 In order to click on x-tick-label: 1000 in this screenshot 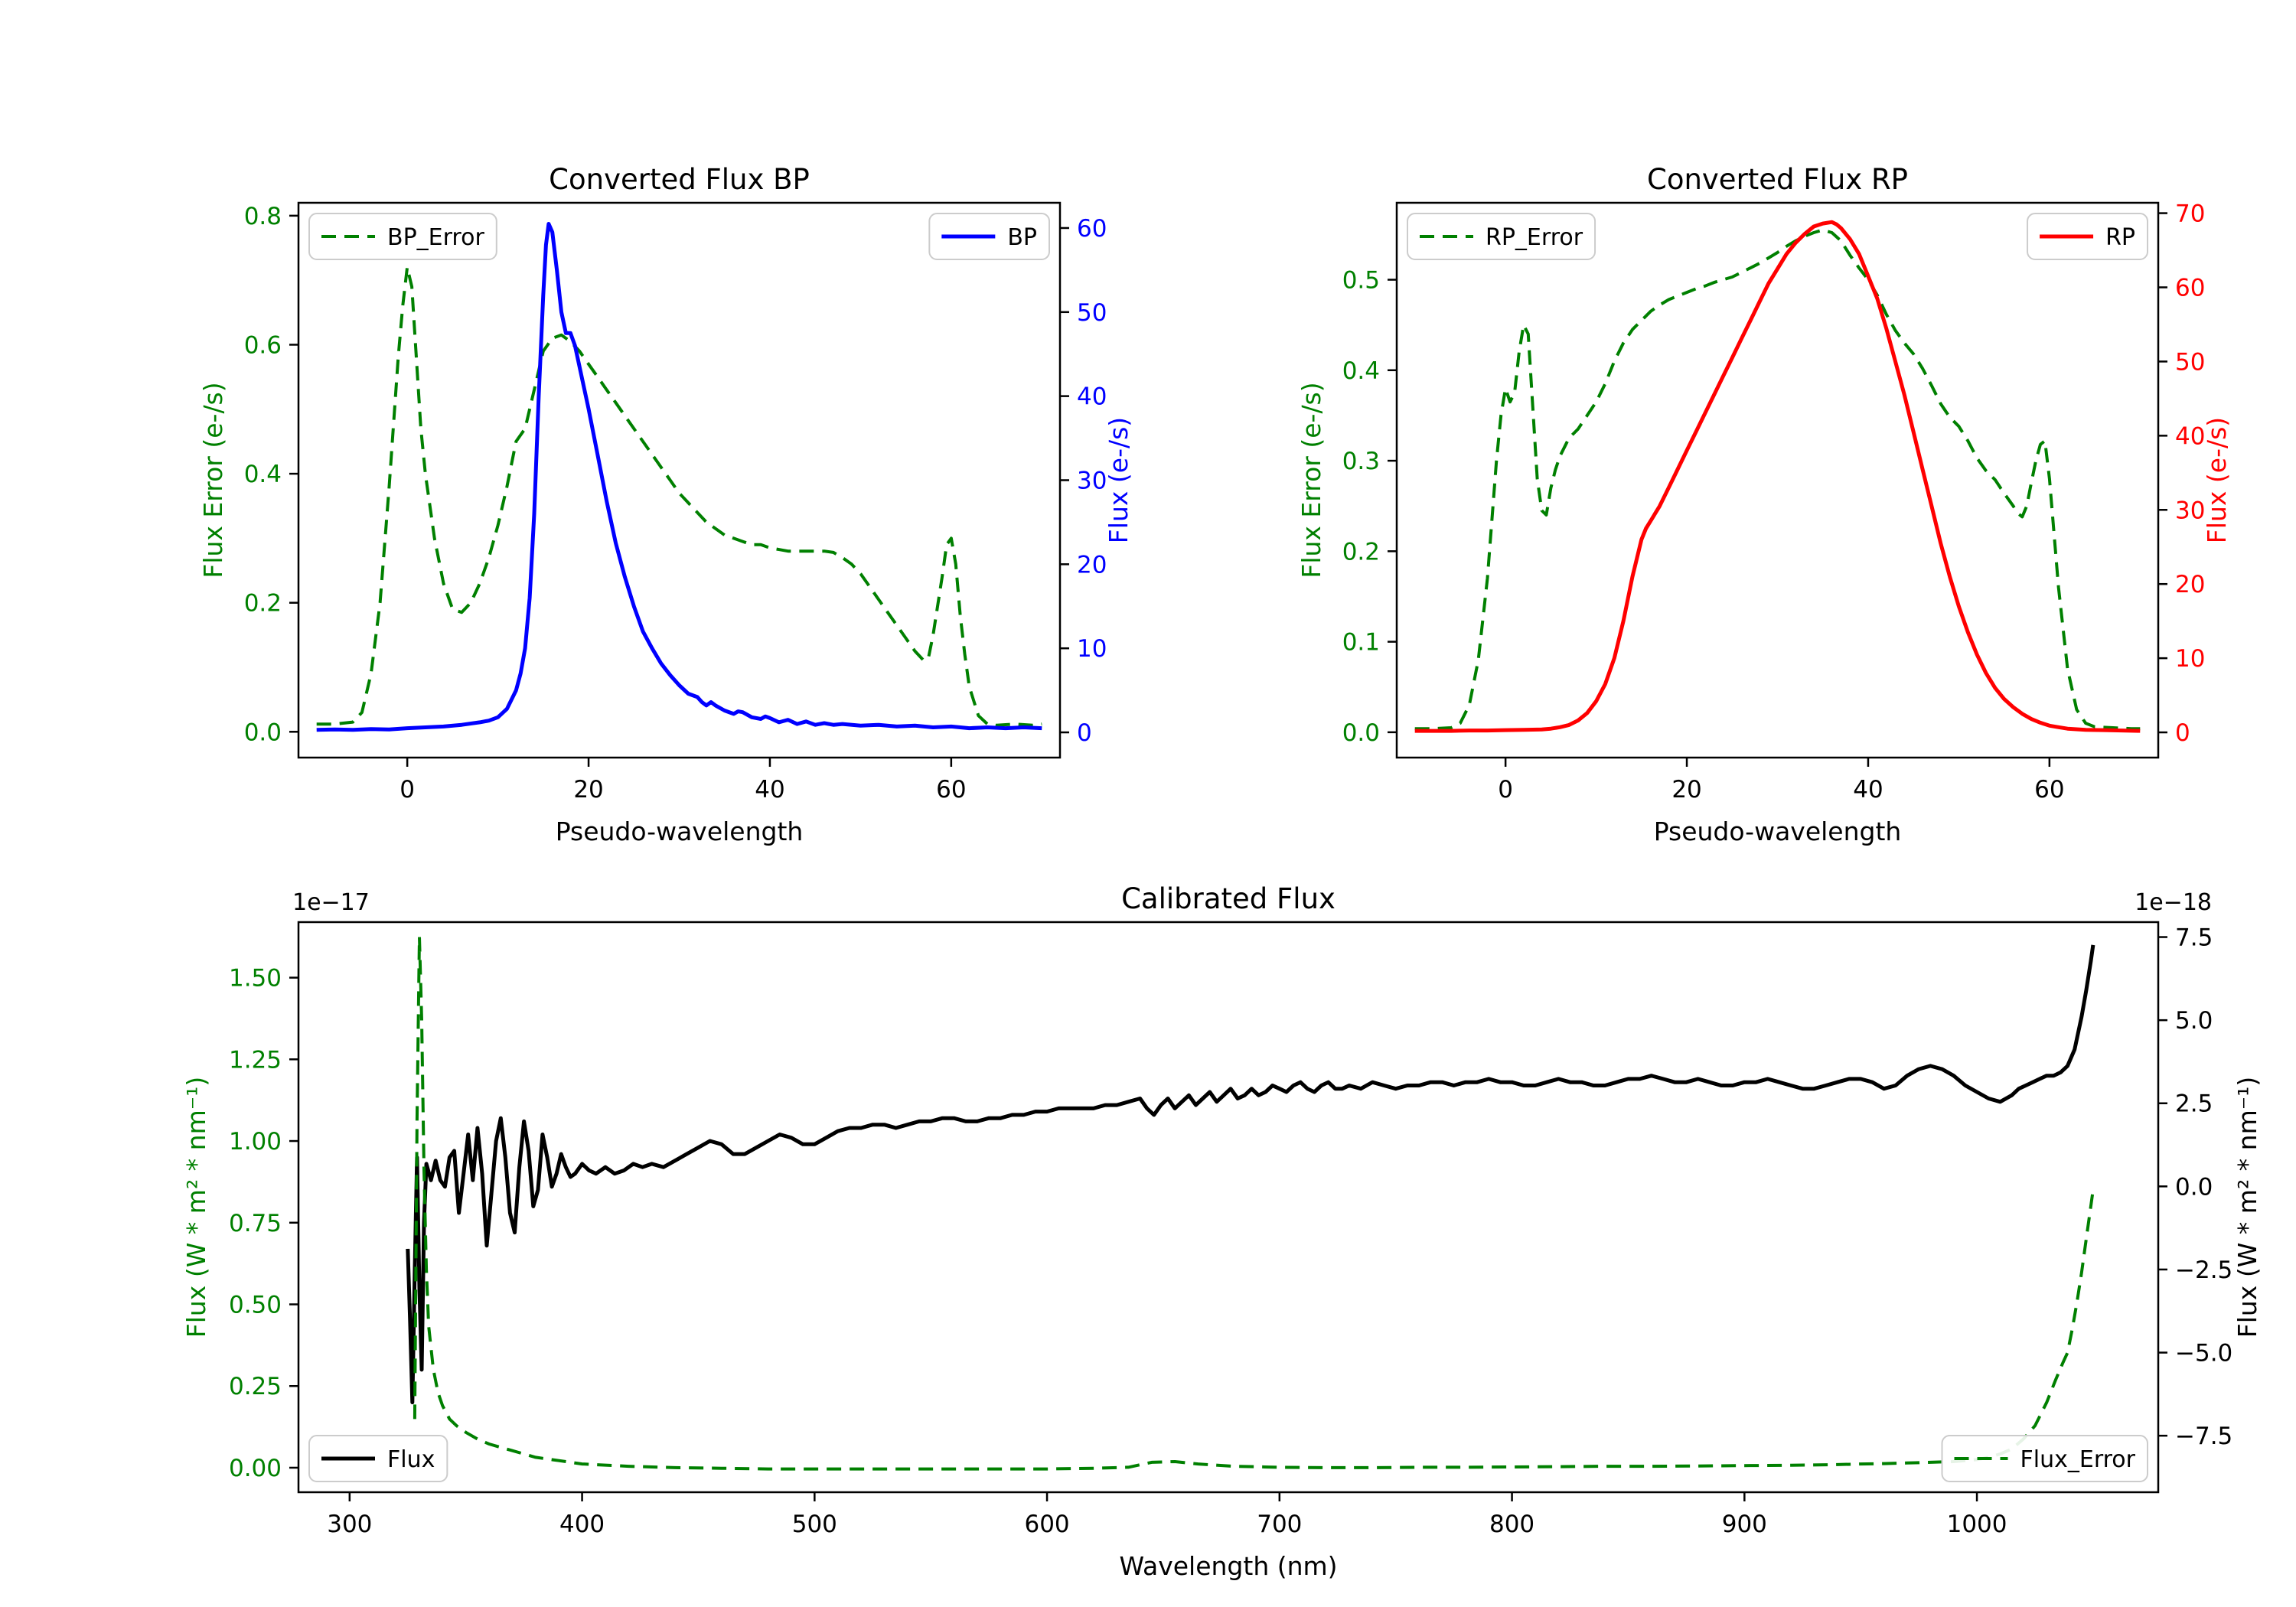, I will do `click(1977, 1524)`.